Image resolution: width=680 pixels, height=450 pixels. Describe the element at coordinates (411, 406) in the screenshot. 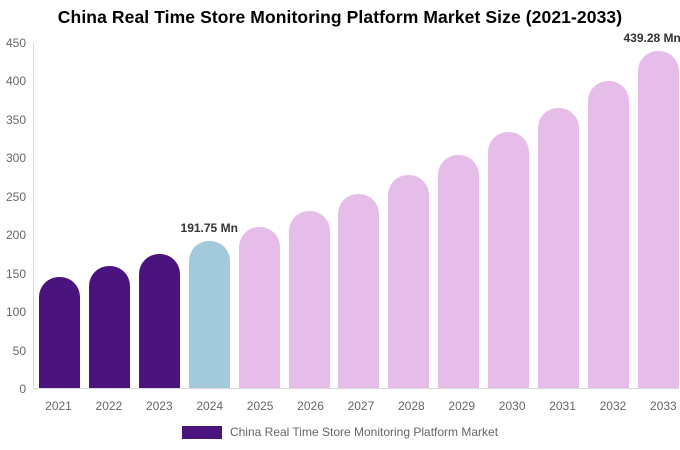

I see `x-axis-label-2028: 2028` at that location.